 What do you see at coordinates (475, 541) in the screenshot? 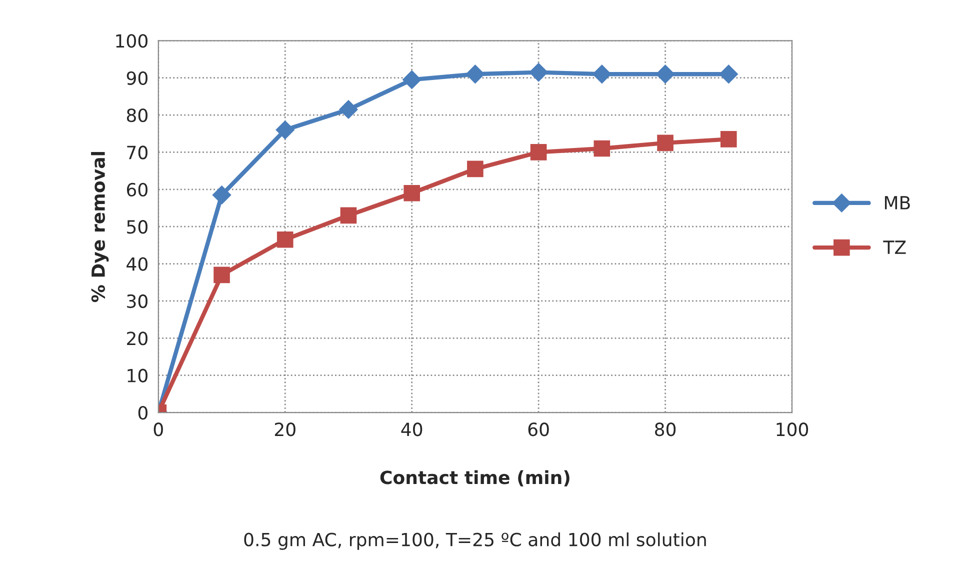
I see `text: 0.5 gm AC, rpm=100, T=25 ºC and 100 ml solution` at bounding box center [475, 541].